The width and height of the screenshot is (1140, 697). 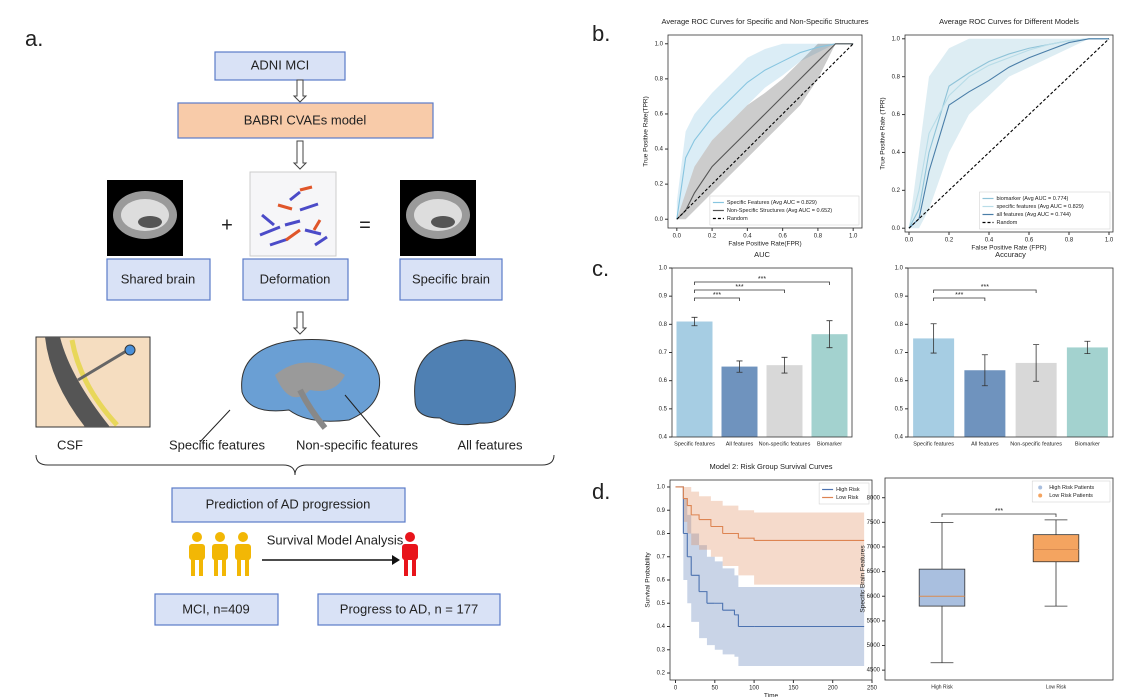 I want to click on arrow, so click(x=300, y=155).